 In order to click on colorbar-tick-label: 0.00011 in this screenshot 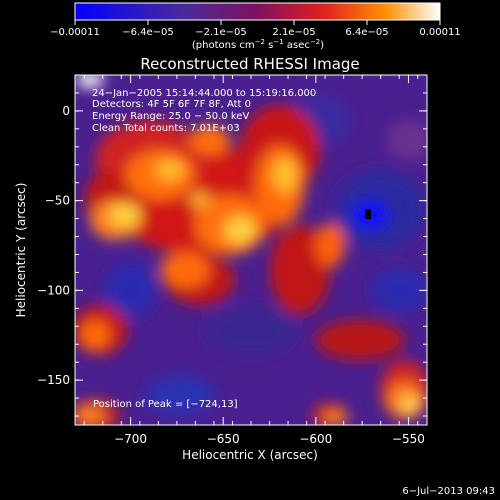, I will do `click(439, 32)`.